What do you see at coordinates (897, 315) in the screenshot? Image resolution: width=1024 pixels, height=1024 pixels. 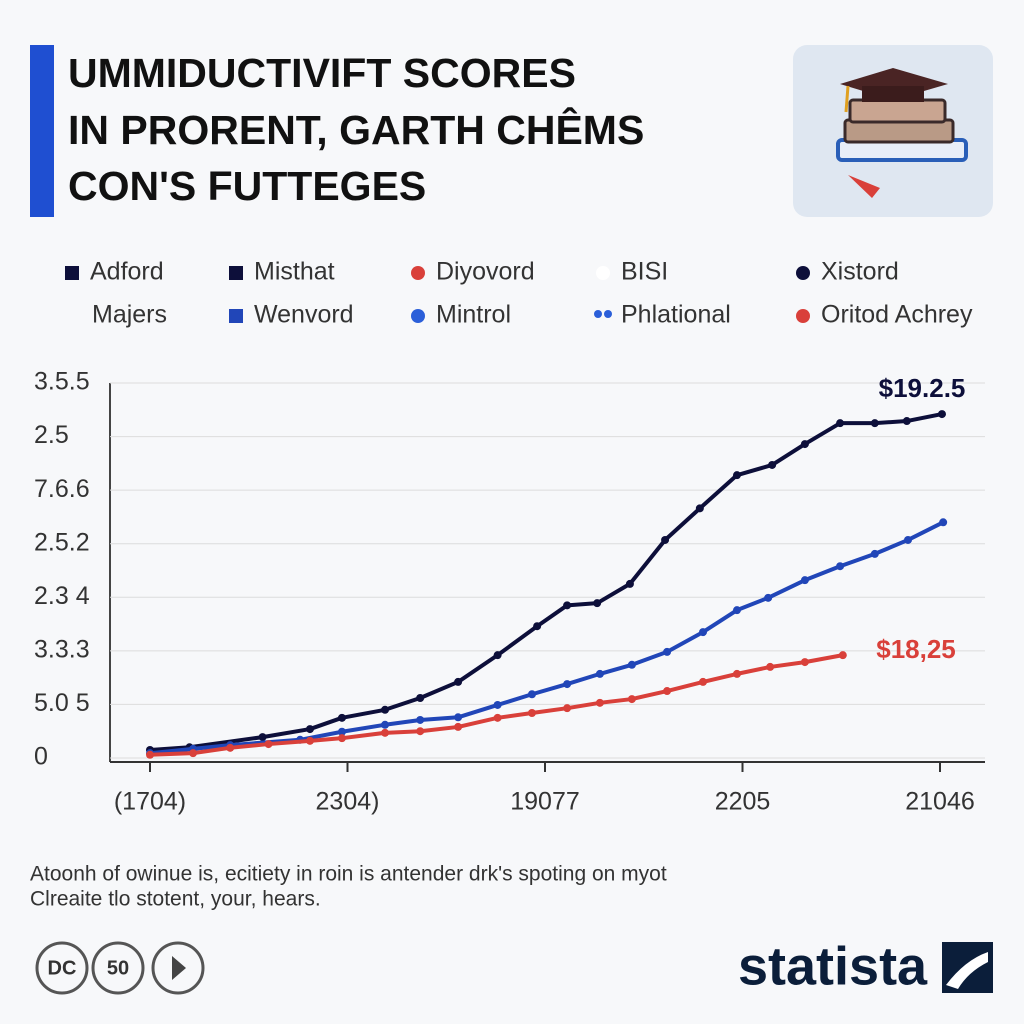 I see `legend-label: Oritod Achrey` at bounding box center [897, 315].